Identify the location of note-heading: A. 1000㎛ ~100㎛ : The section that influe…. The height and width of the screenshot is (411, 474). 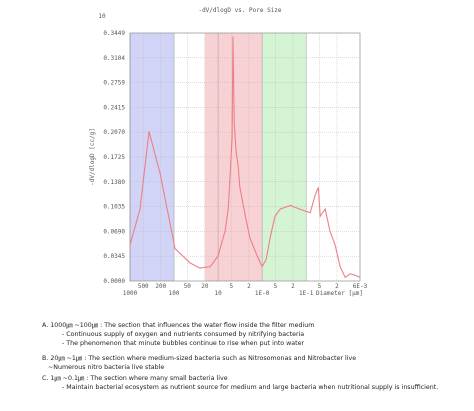
(178, 326).